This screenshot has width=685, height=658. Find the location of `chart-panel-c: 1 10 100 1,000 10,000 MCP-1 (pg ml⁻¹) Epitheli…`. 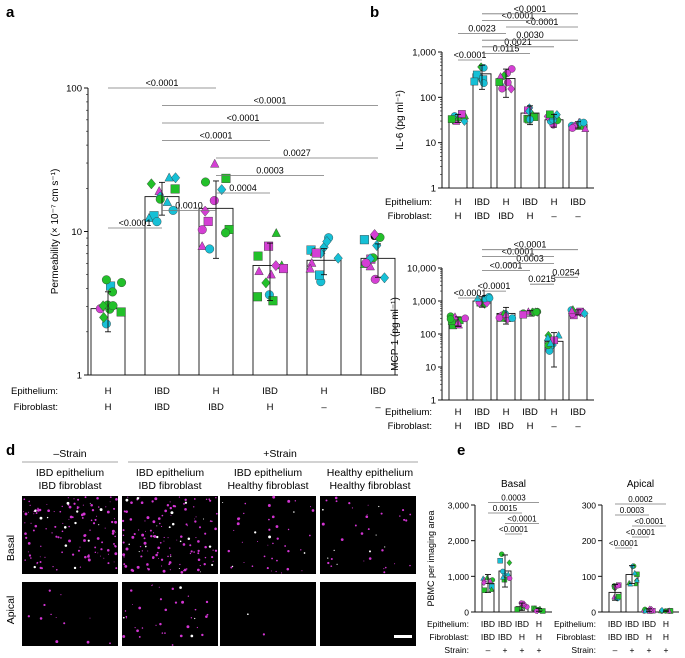

chart-panel-c: 1 10 100 1,000 10,000 MCP-1 (pg ml⁻¹) Epitheli… is located at coordinates (489, 336).